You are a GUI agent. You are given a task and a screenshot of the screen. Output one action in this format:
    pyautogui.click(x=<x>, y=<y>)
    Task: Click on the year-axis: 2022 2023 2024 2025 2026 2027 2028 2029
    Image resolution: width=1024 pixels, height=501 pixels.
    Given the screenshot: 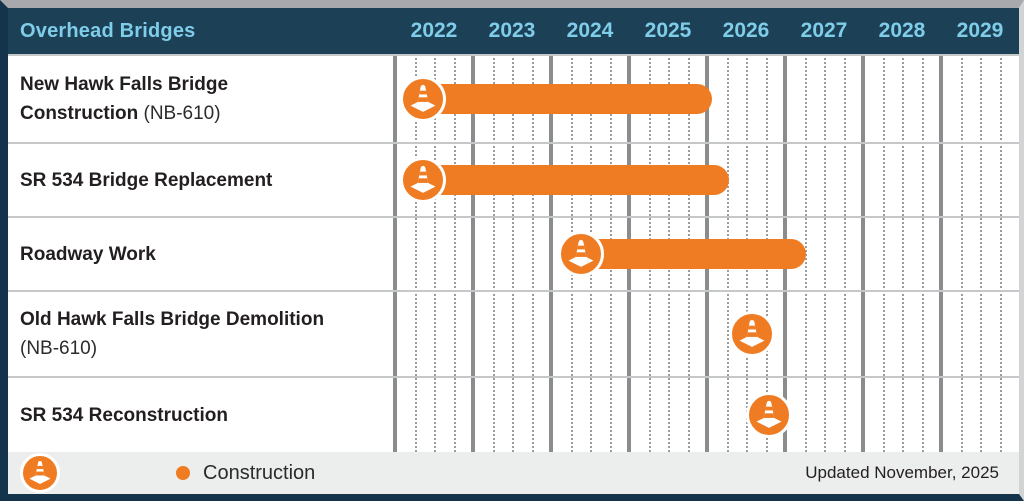 What is the action you would take?
    pyautogui.click(x=707, y=31)
    